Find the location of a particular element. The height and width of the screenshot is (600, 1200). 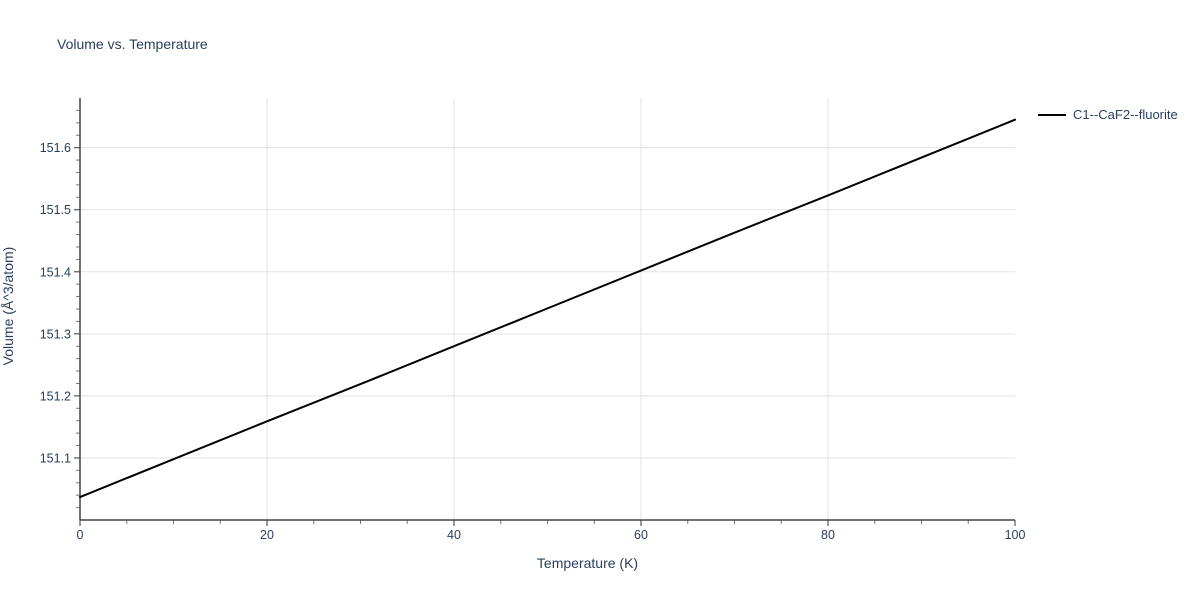

y-tick-label: 151.5 is located at coordinates (55, 210).